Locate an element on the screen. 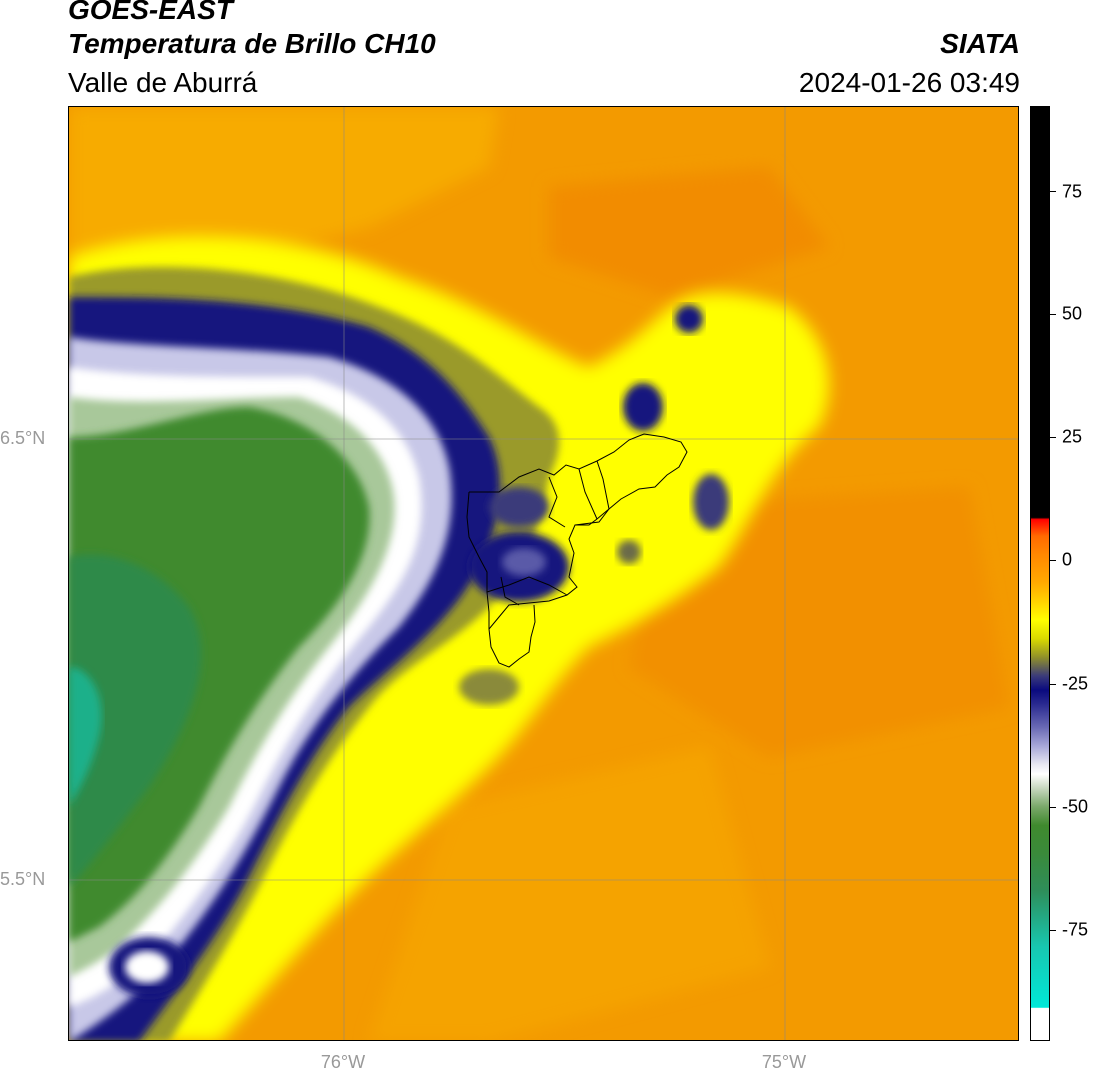 The height and width of the screenshot is (1078, 1094). municipal-boundaries is located at coordinates (577, 550).